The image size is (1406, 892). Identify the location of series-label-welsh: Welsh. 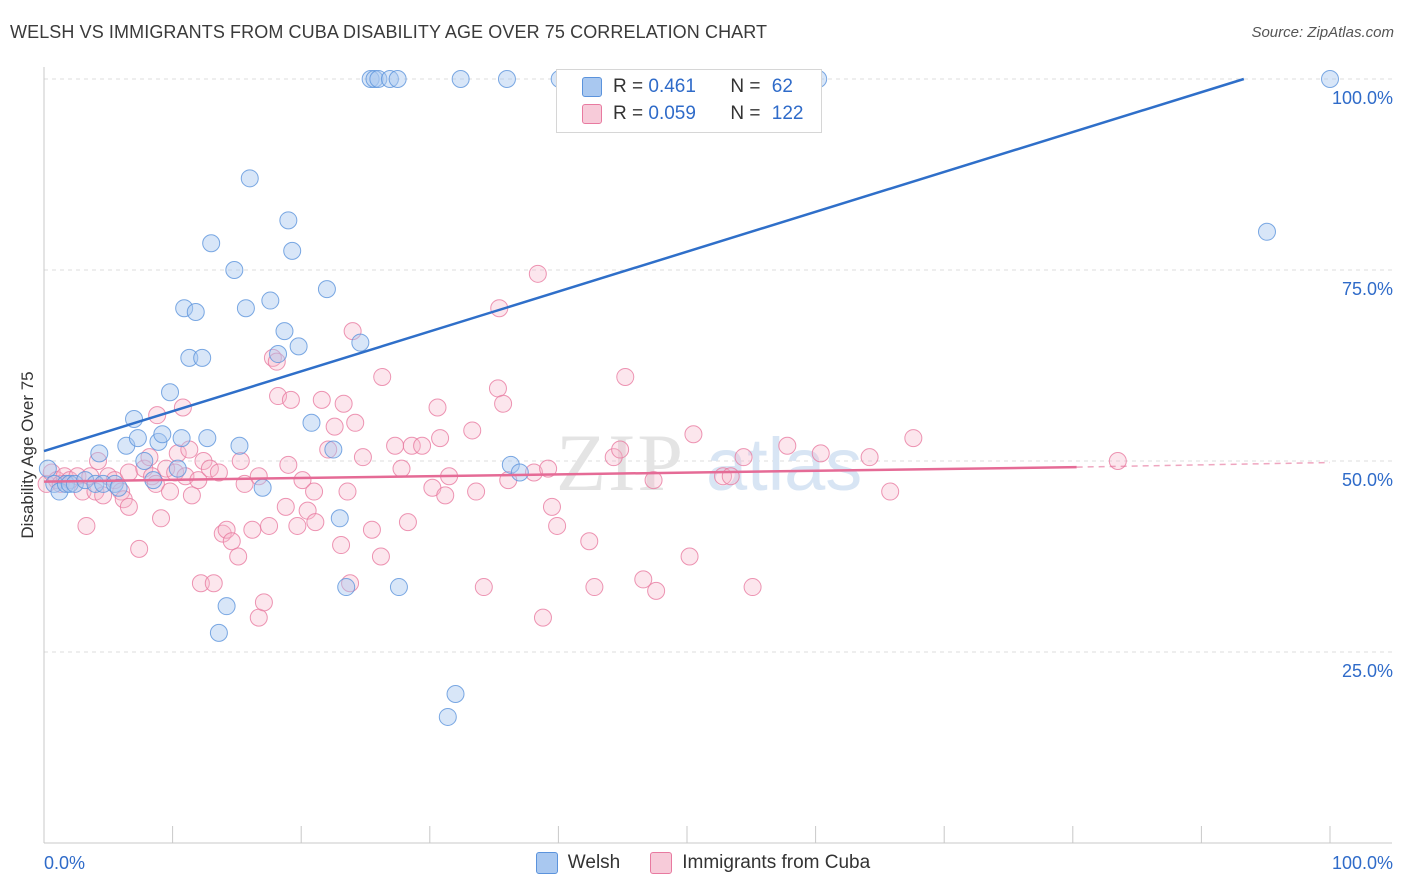
(594, 862).